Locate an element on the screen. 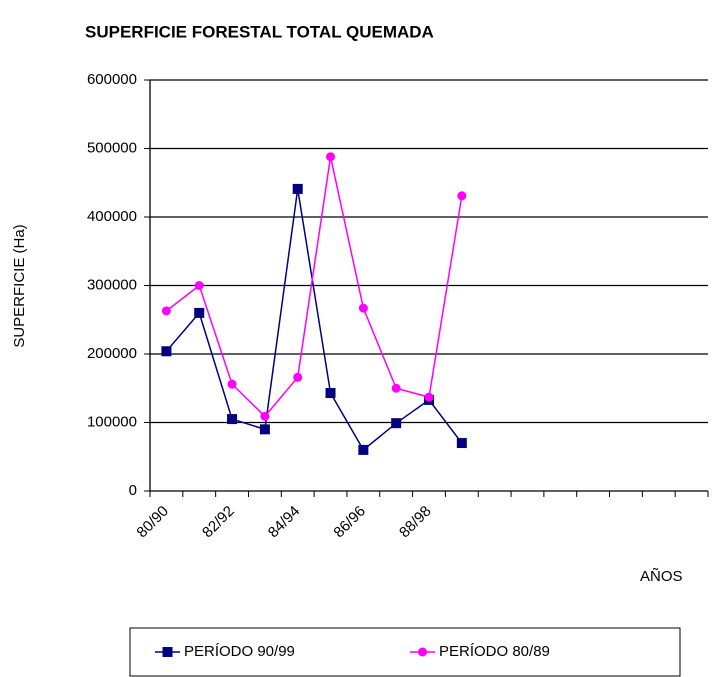 The image size is (713, 677). x-tick-label: 84/94 is located at coordinates (284, 522).